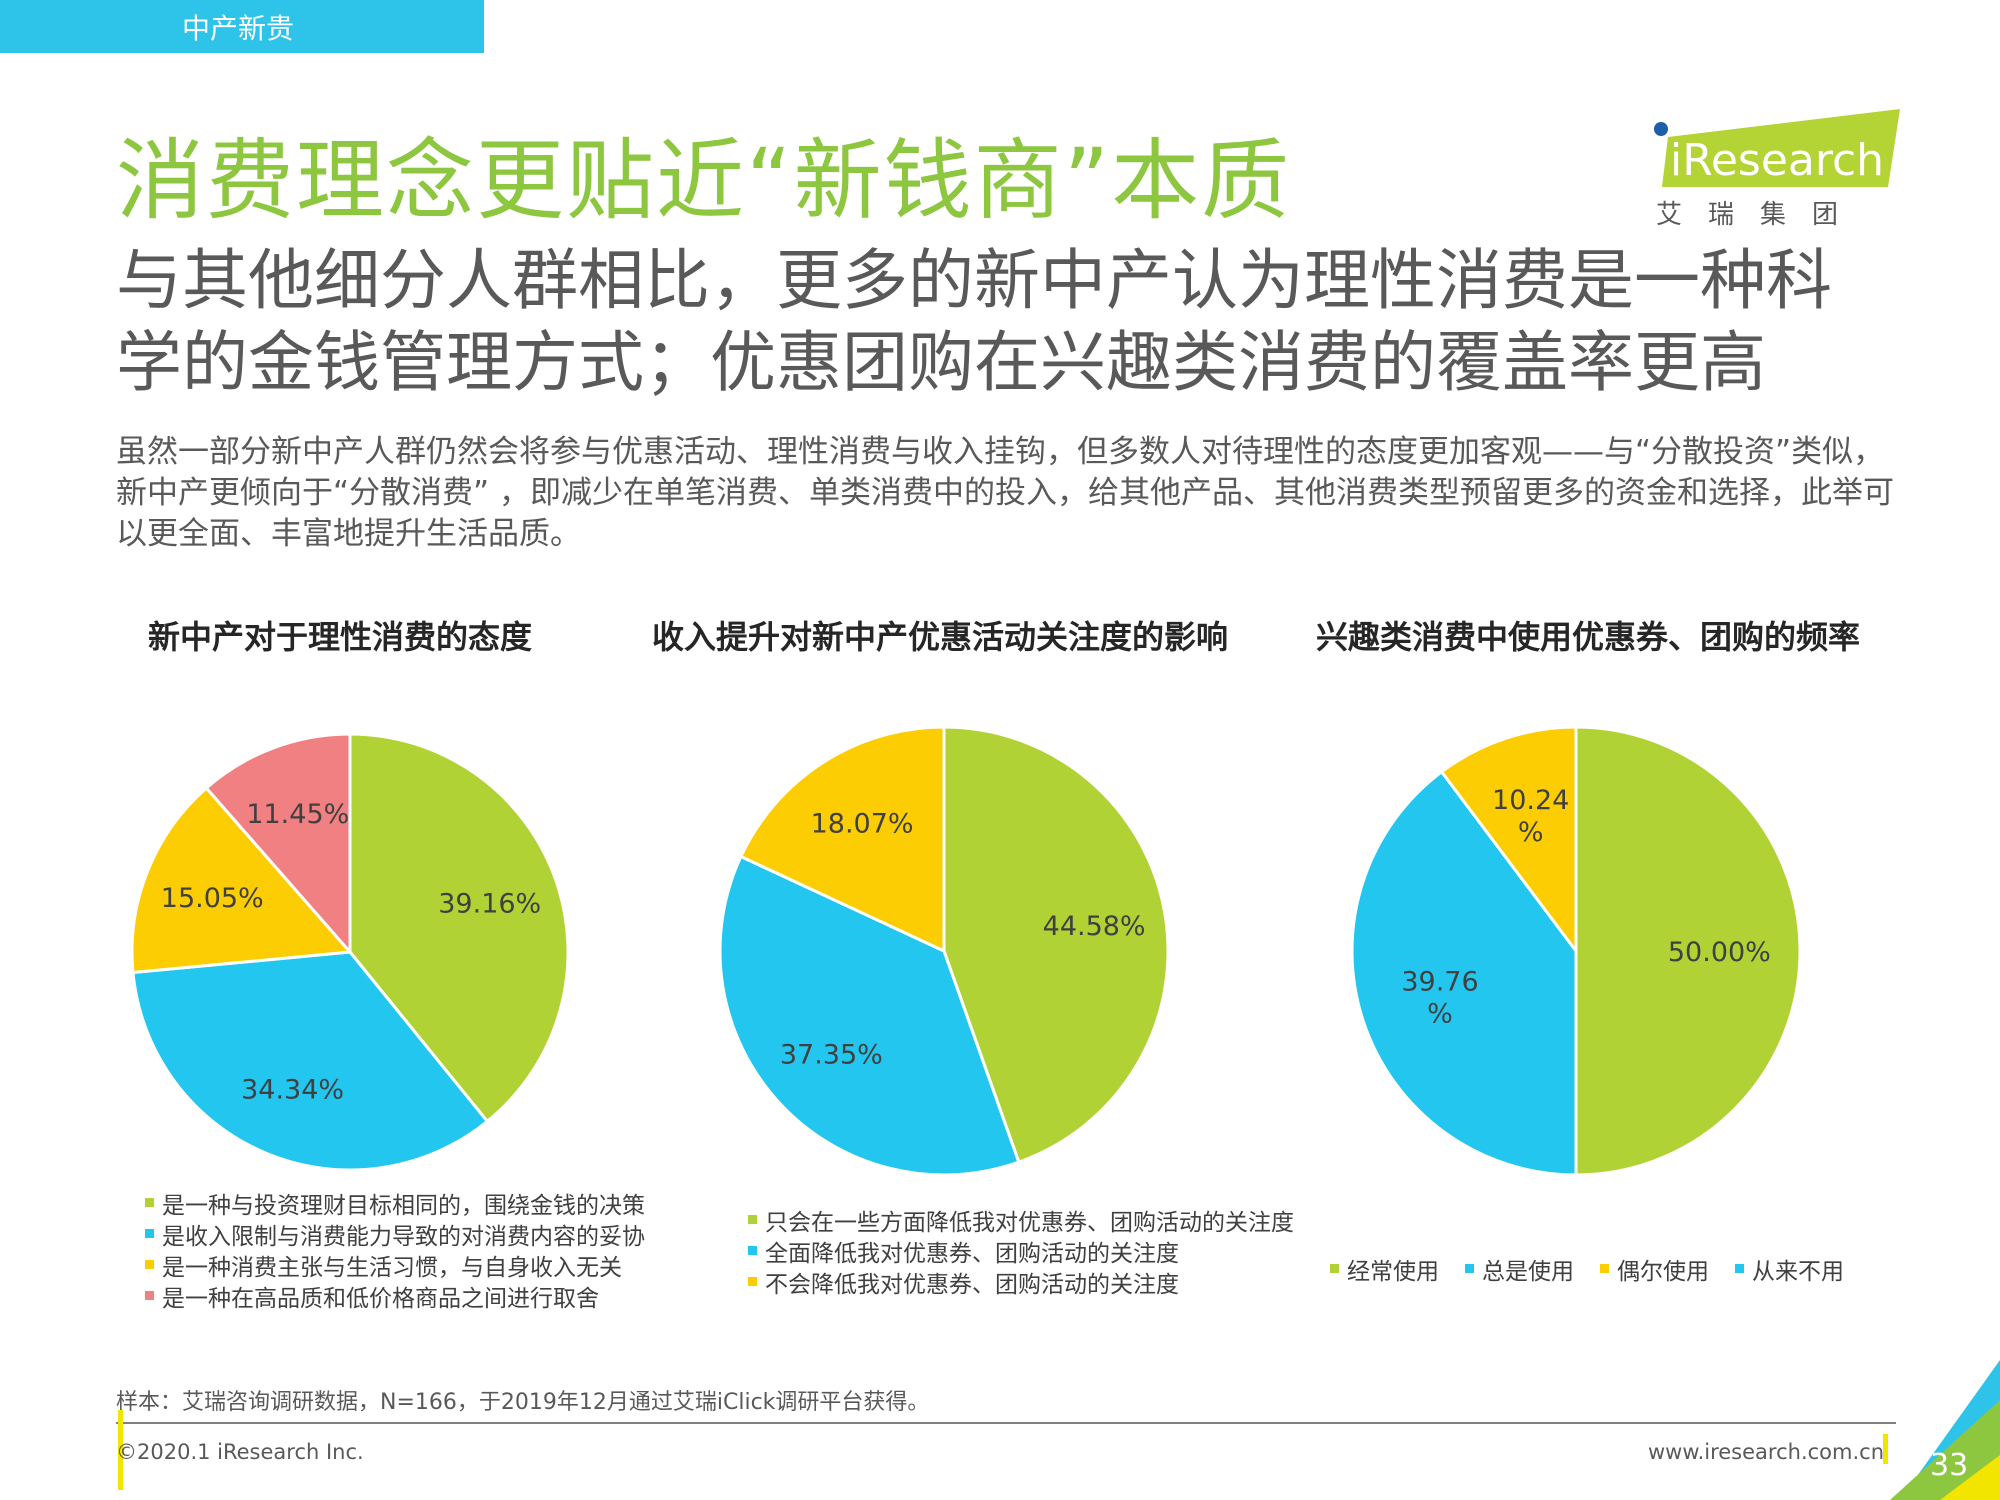 The image size is (2000, 1500). I want to click on chart-title-3: 兴趣类消费中使用优惠券、团购的频率, so click(1588, 637).